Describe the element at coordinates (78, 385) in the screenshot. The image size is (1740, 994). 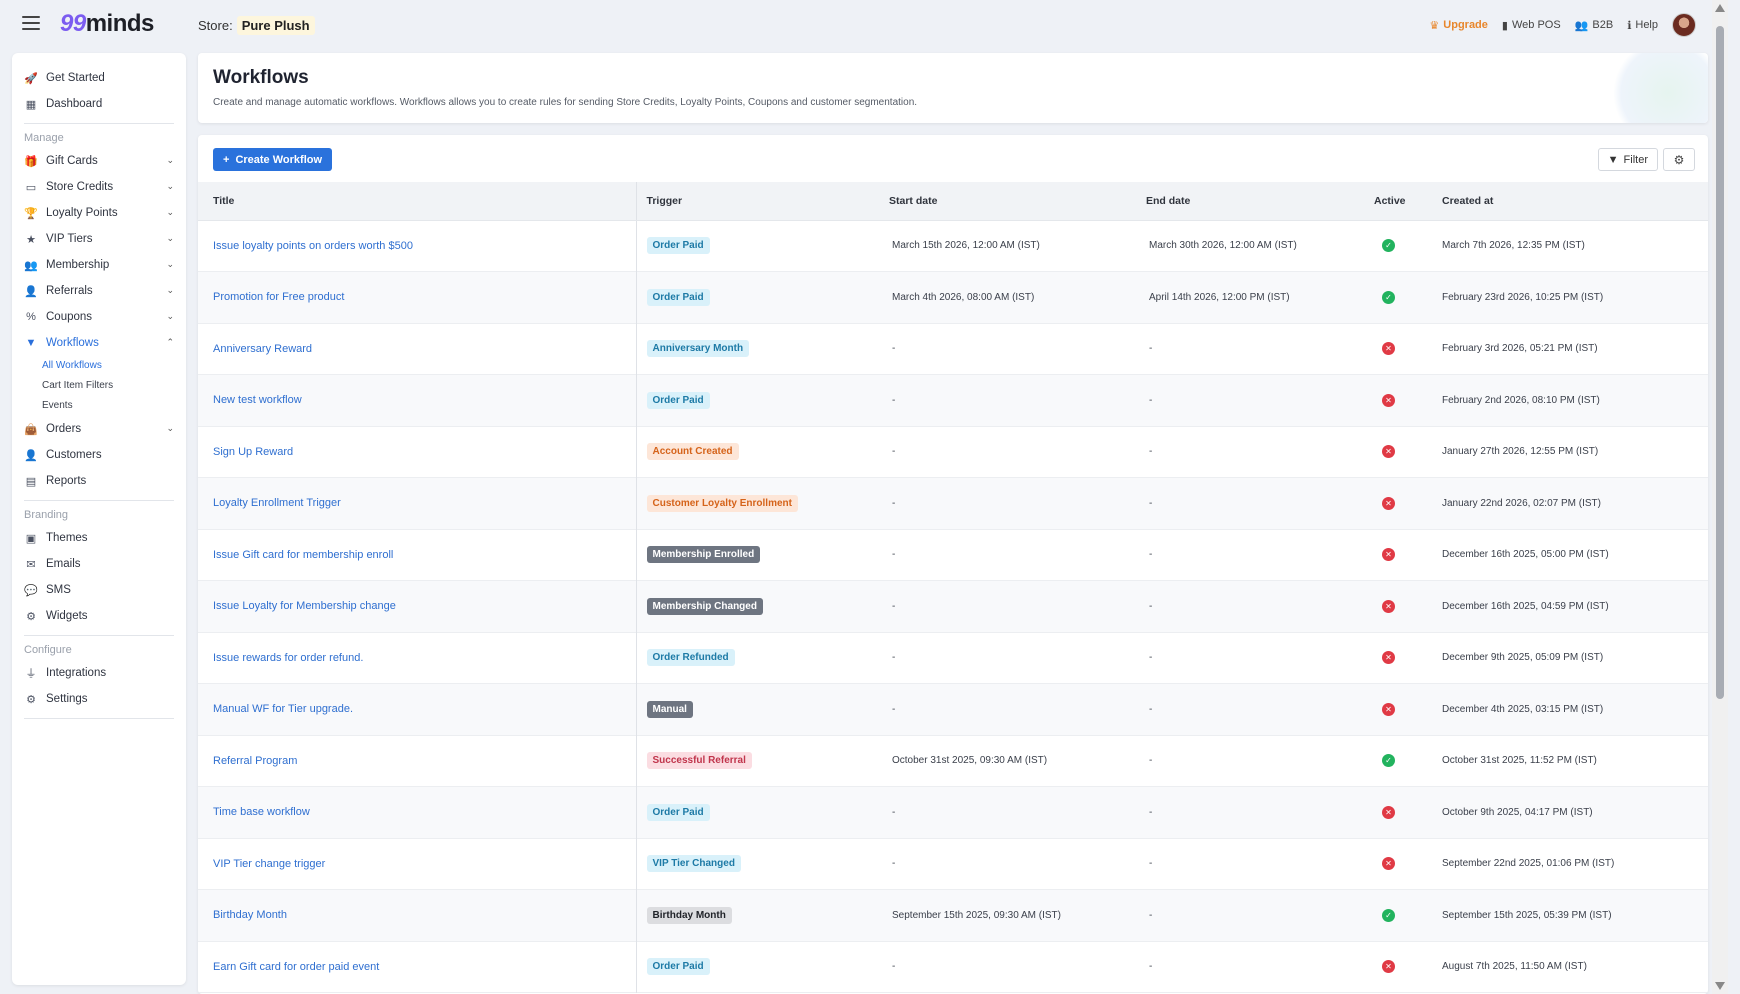
I see `sidebar-subitem-cart-item-filters: Cart Item Filters` at that location.